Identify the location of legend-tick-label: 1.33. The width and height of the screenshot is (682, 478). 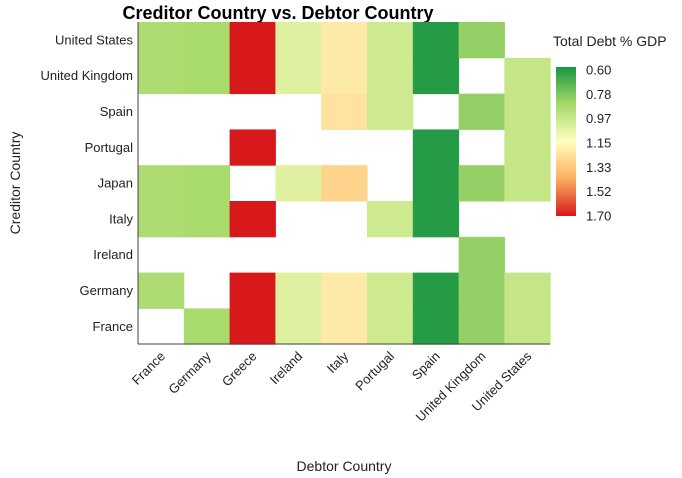
(598, 167).